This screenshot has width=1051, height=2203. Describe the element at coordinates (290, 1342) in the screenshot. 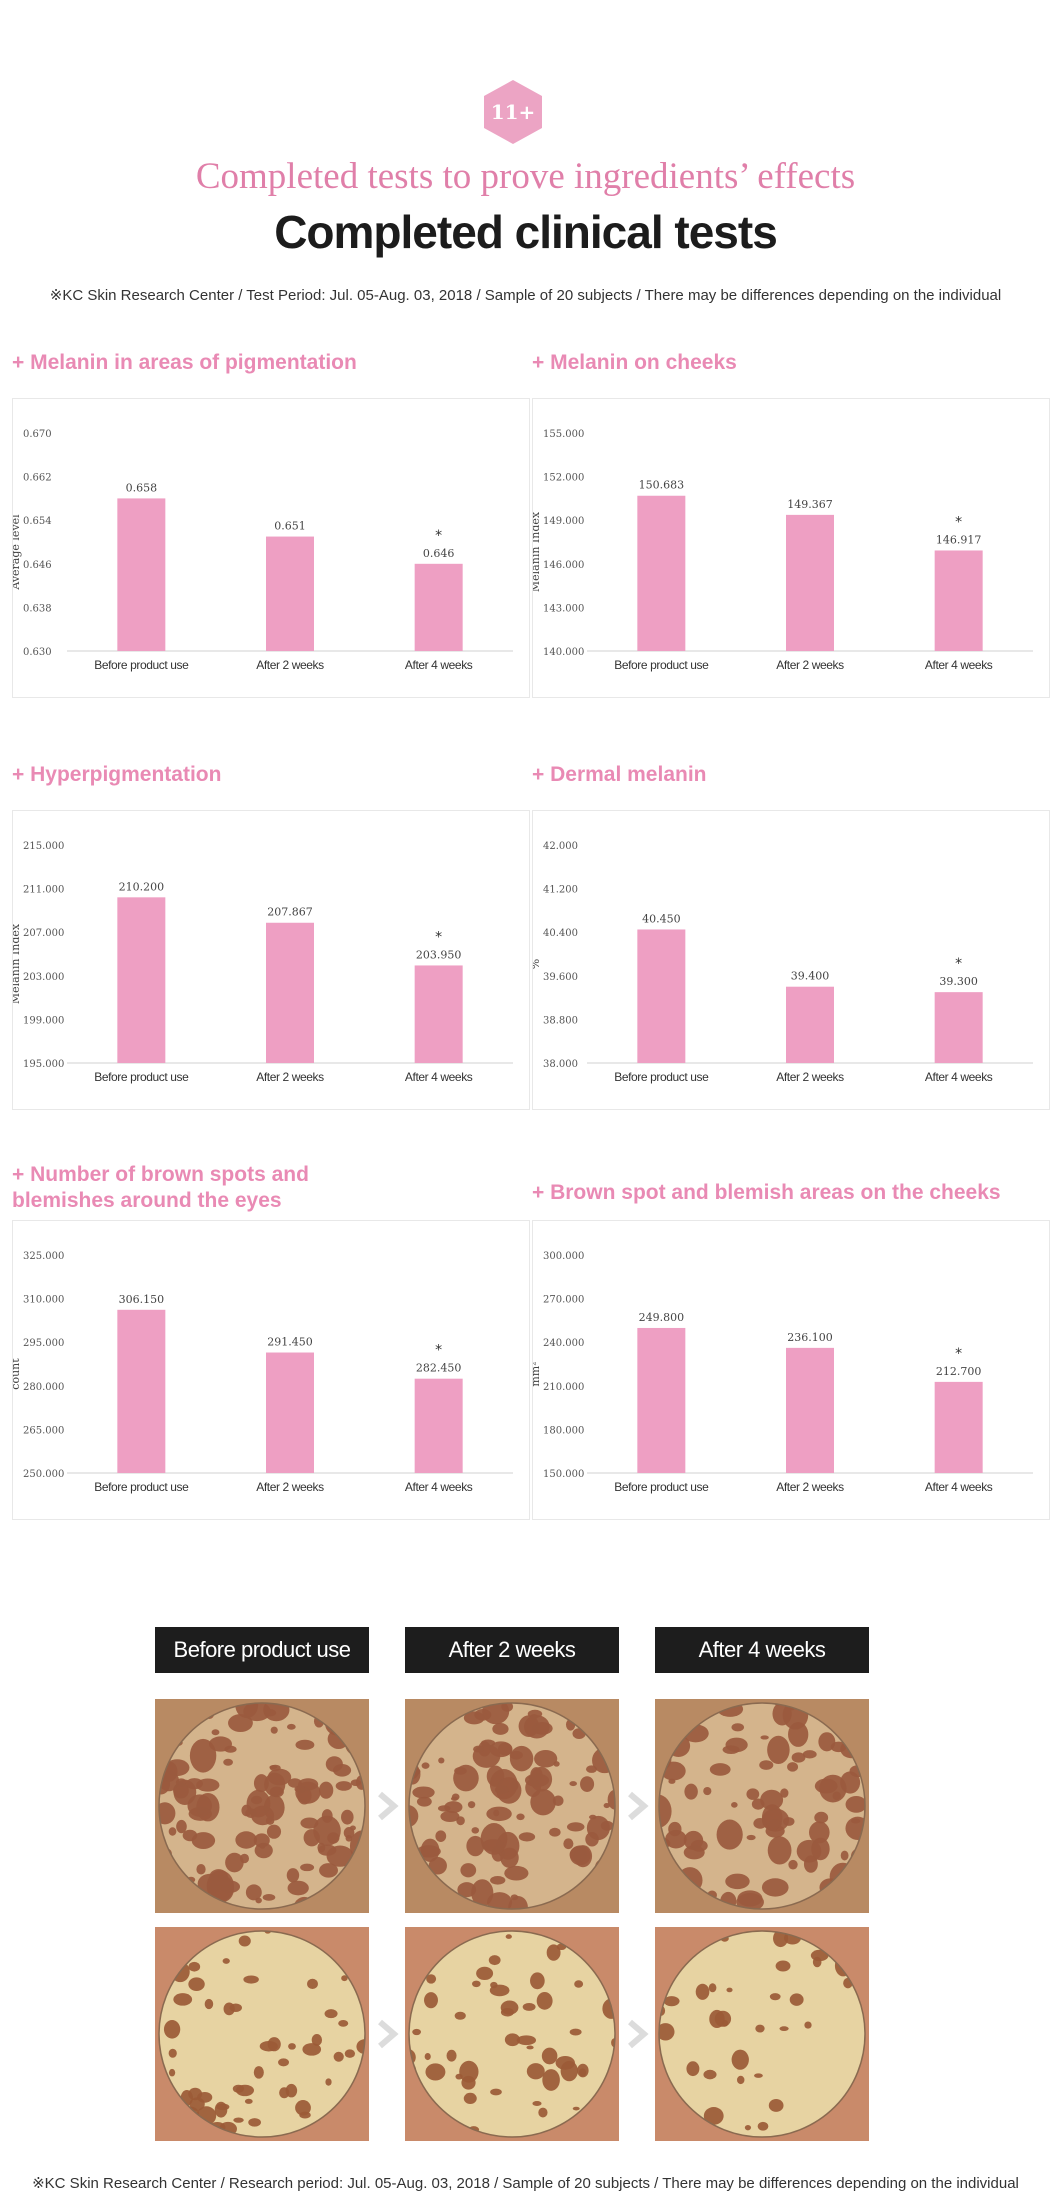

I see `data-label: 291.450` at that location.